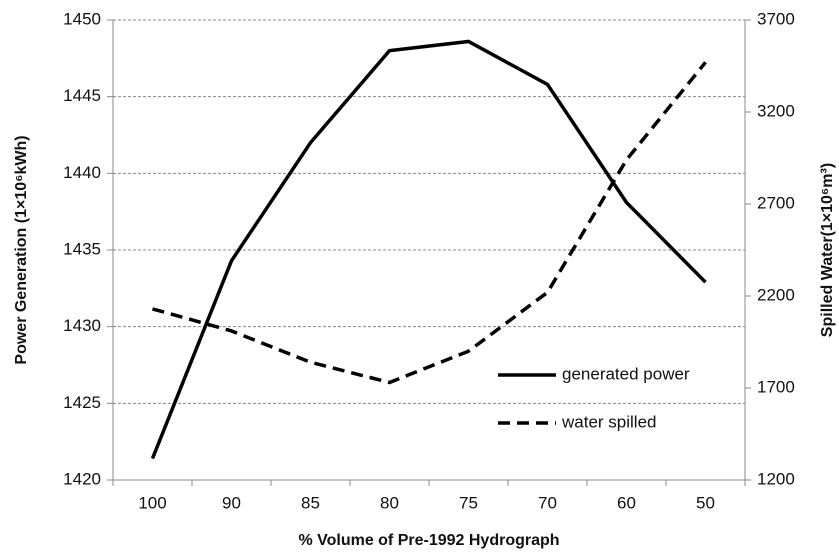 Image resolution: width=839 pixels, height=553 pixels. I want to click on legend-label: water spilled, so click(609, 421).